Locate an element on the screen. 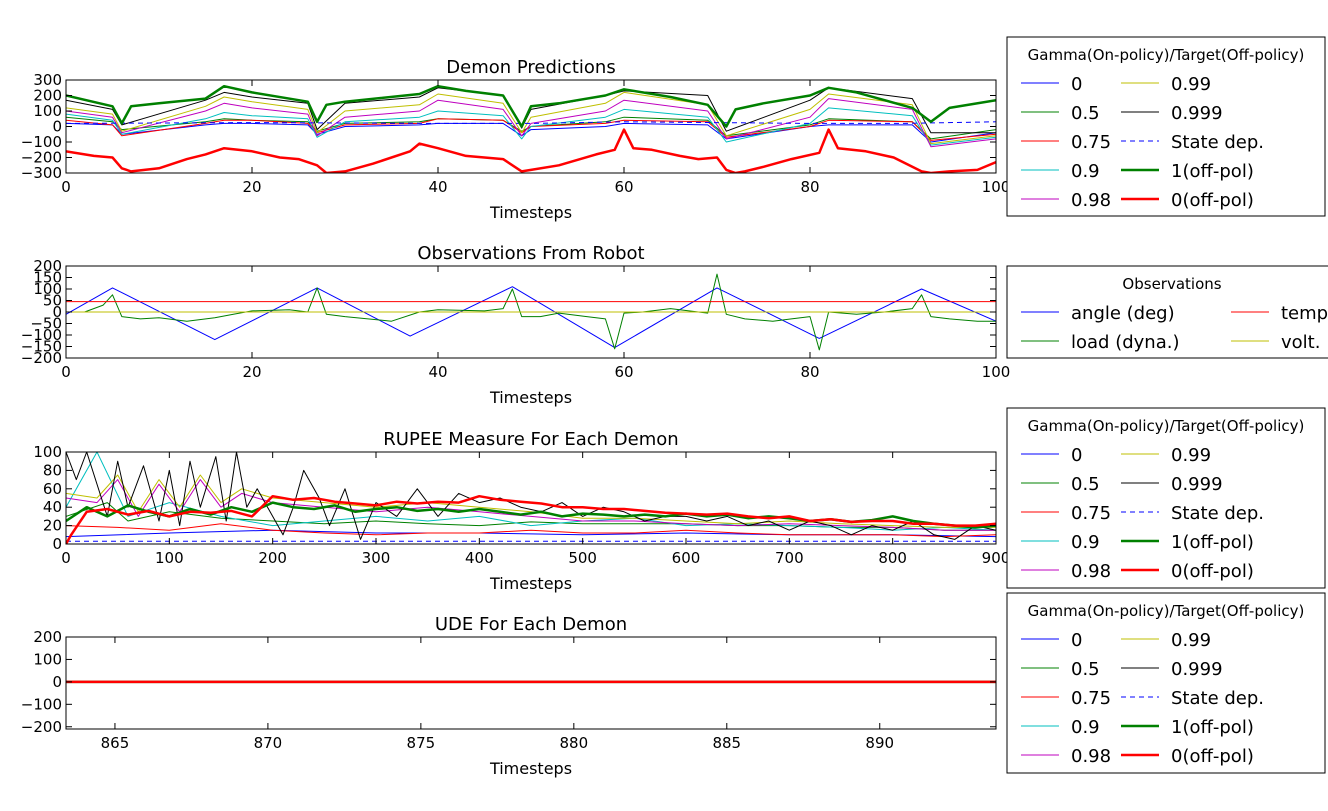  subplot-title: Demon Predictions is located at coordinates (530, 67).